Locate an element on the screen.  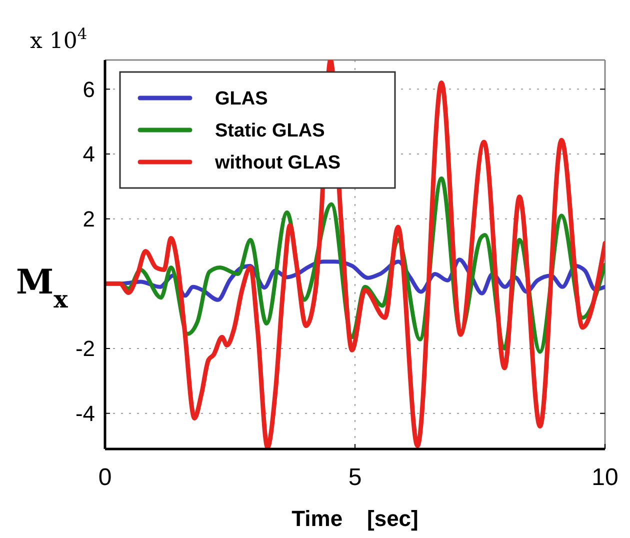
x-axis-title: Time [sec] is located at coordinates (355, 518).